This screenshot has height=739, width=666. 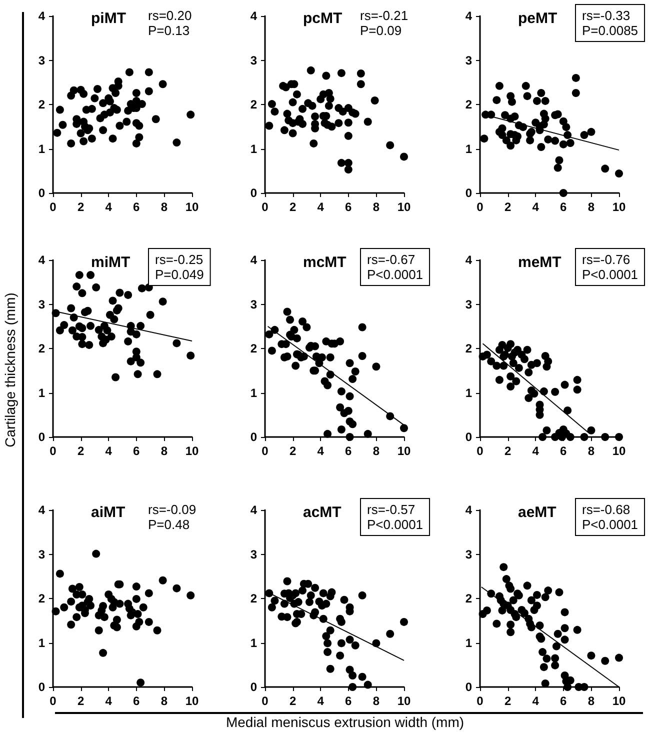 What do you see at coordinates (345, 722) in the screenshot?
I see `x-axis-title: Medial meniscus extrusion width (mm)` at bounding box center [345, 722].